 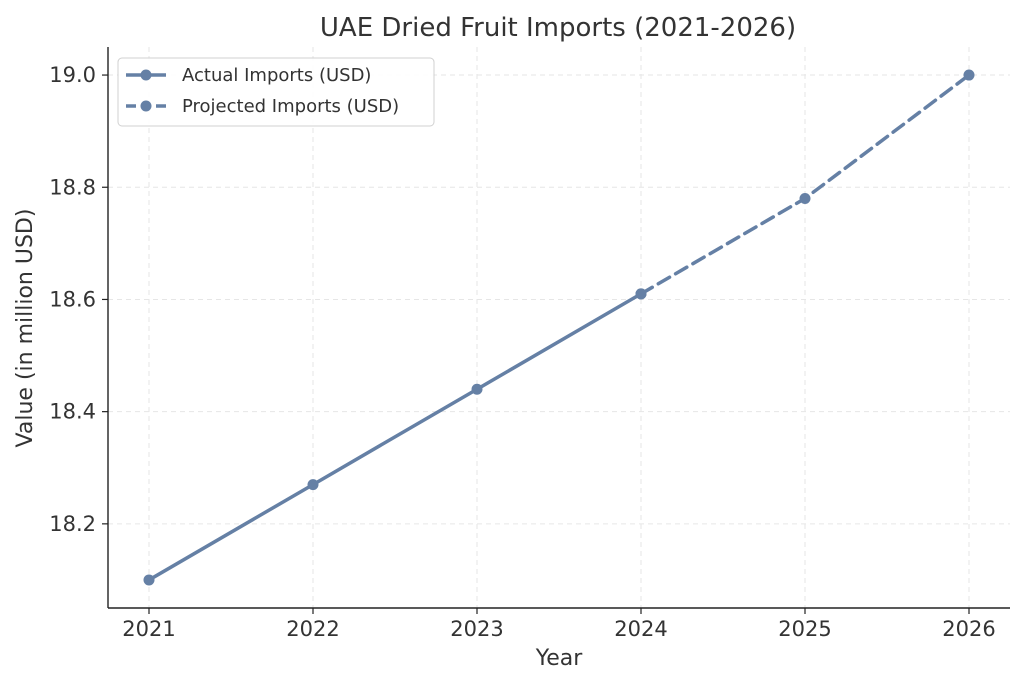 What do you see at coordinates (148, 629) in the screenshot?
I see `x-tick-label: 2021` at bounding box center [148, 629].